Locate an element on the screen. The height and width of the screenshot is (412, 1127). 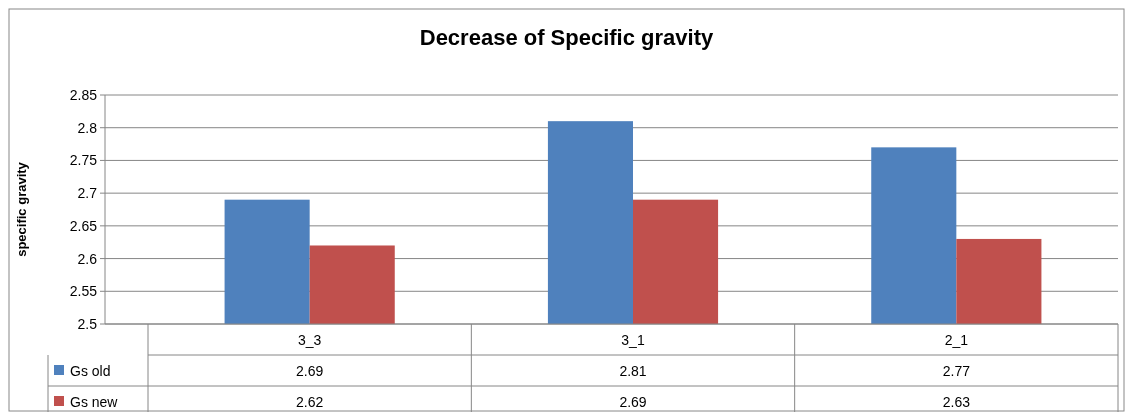
data-label: 2.77 is located at coordinates (956, 371).